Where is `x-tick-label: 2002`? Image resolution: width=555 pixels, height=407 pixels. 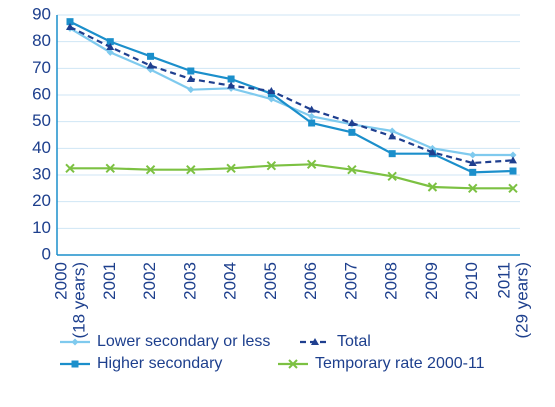 x-tick-label: 2002 is located at coordinates (149, 281).